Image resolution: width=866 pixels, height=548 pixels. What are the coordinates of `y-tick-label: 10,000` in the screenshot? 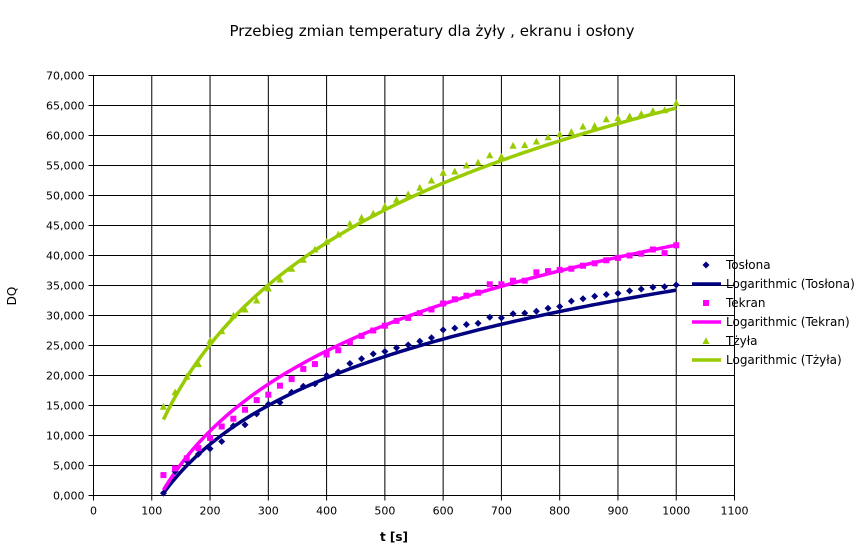 It's located at (65, 436).